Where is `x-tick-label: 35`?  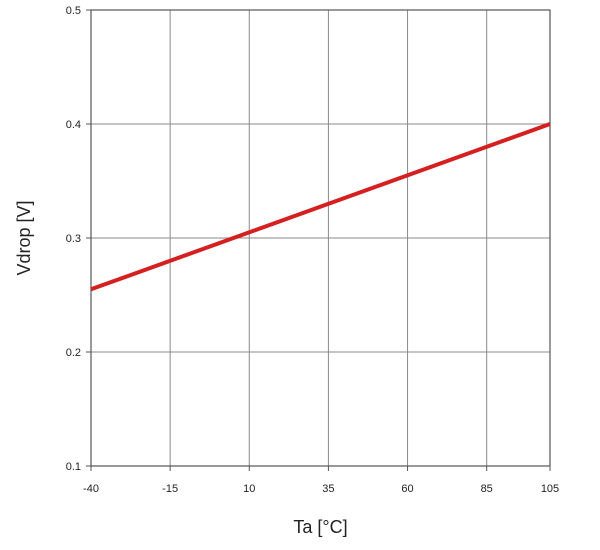 x-tick-label: 35 is located at coordinates (328, 489).